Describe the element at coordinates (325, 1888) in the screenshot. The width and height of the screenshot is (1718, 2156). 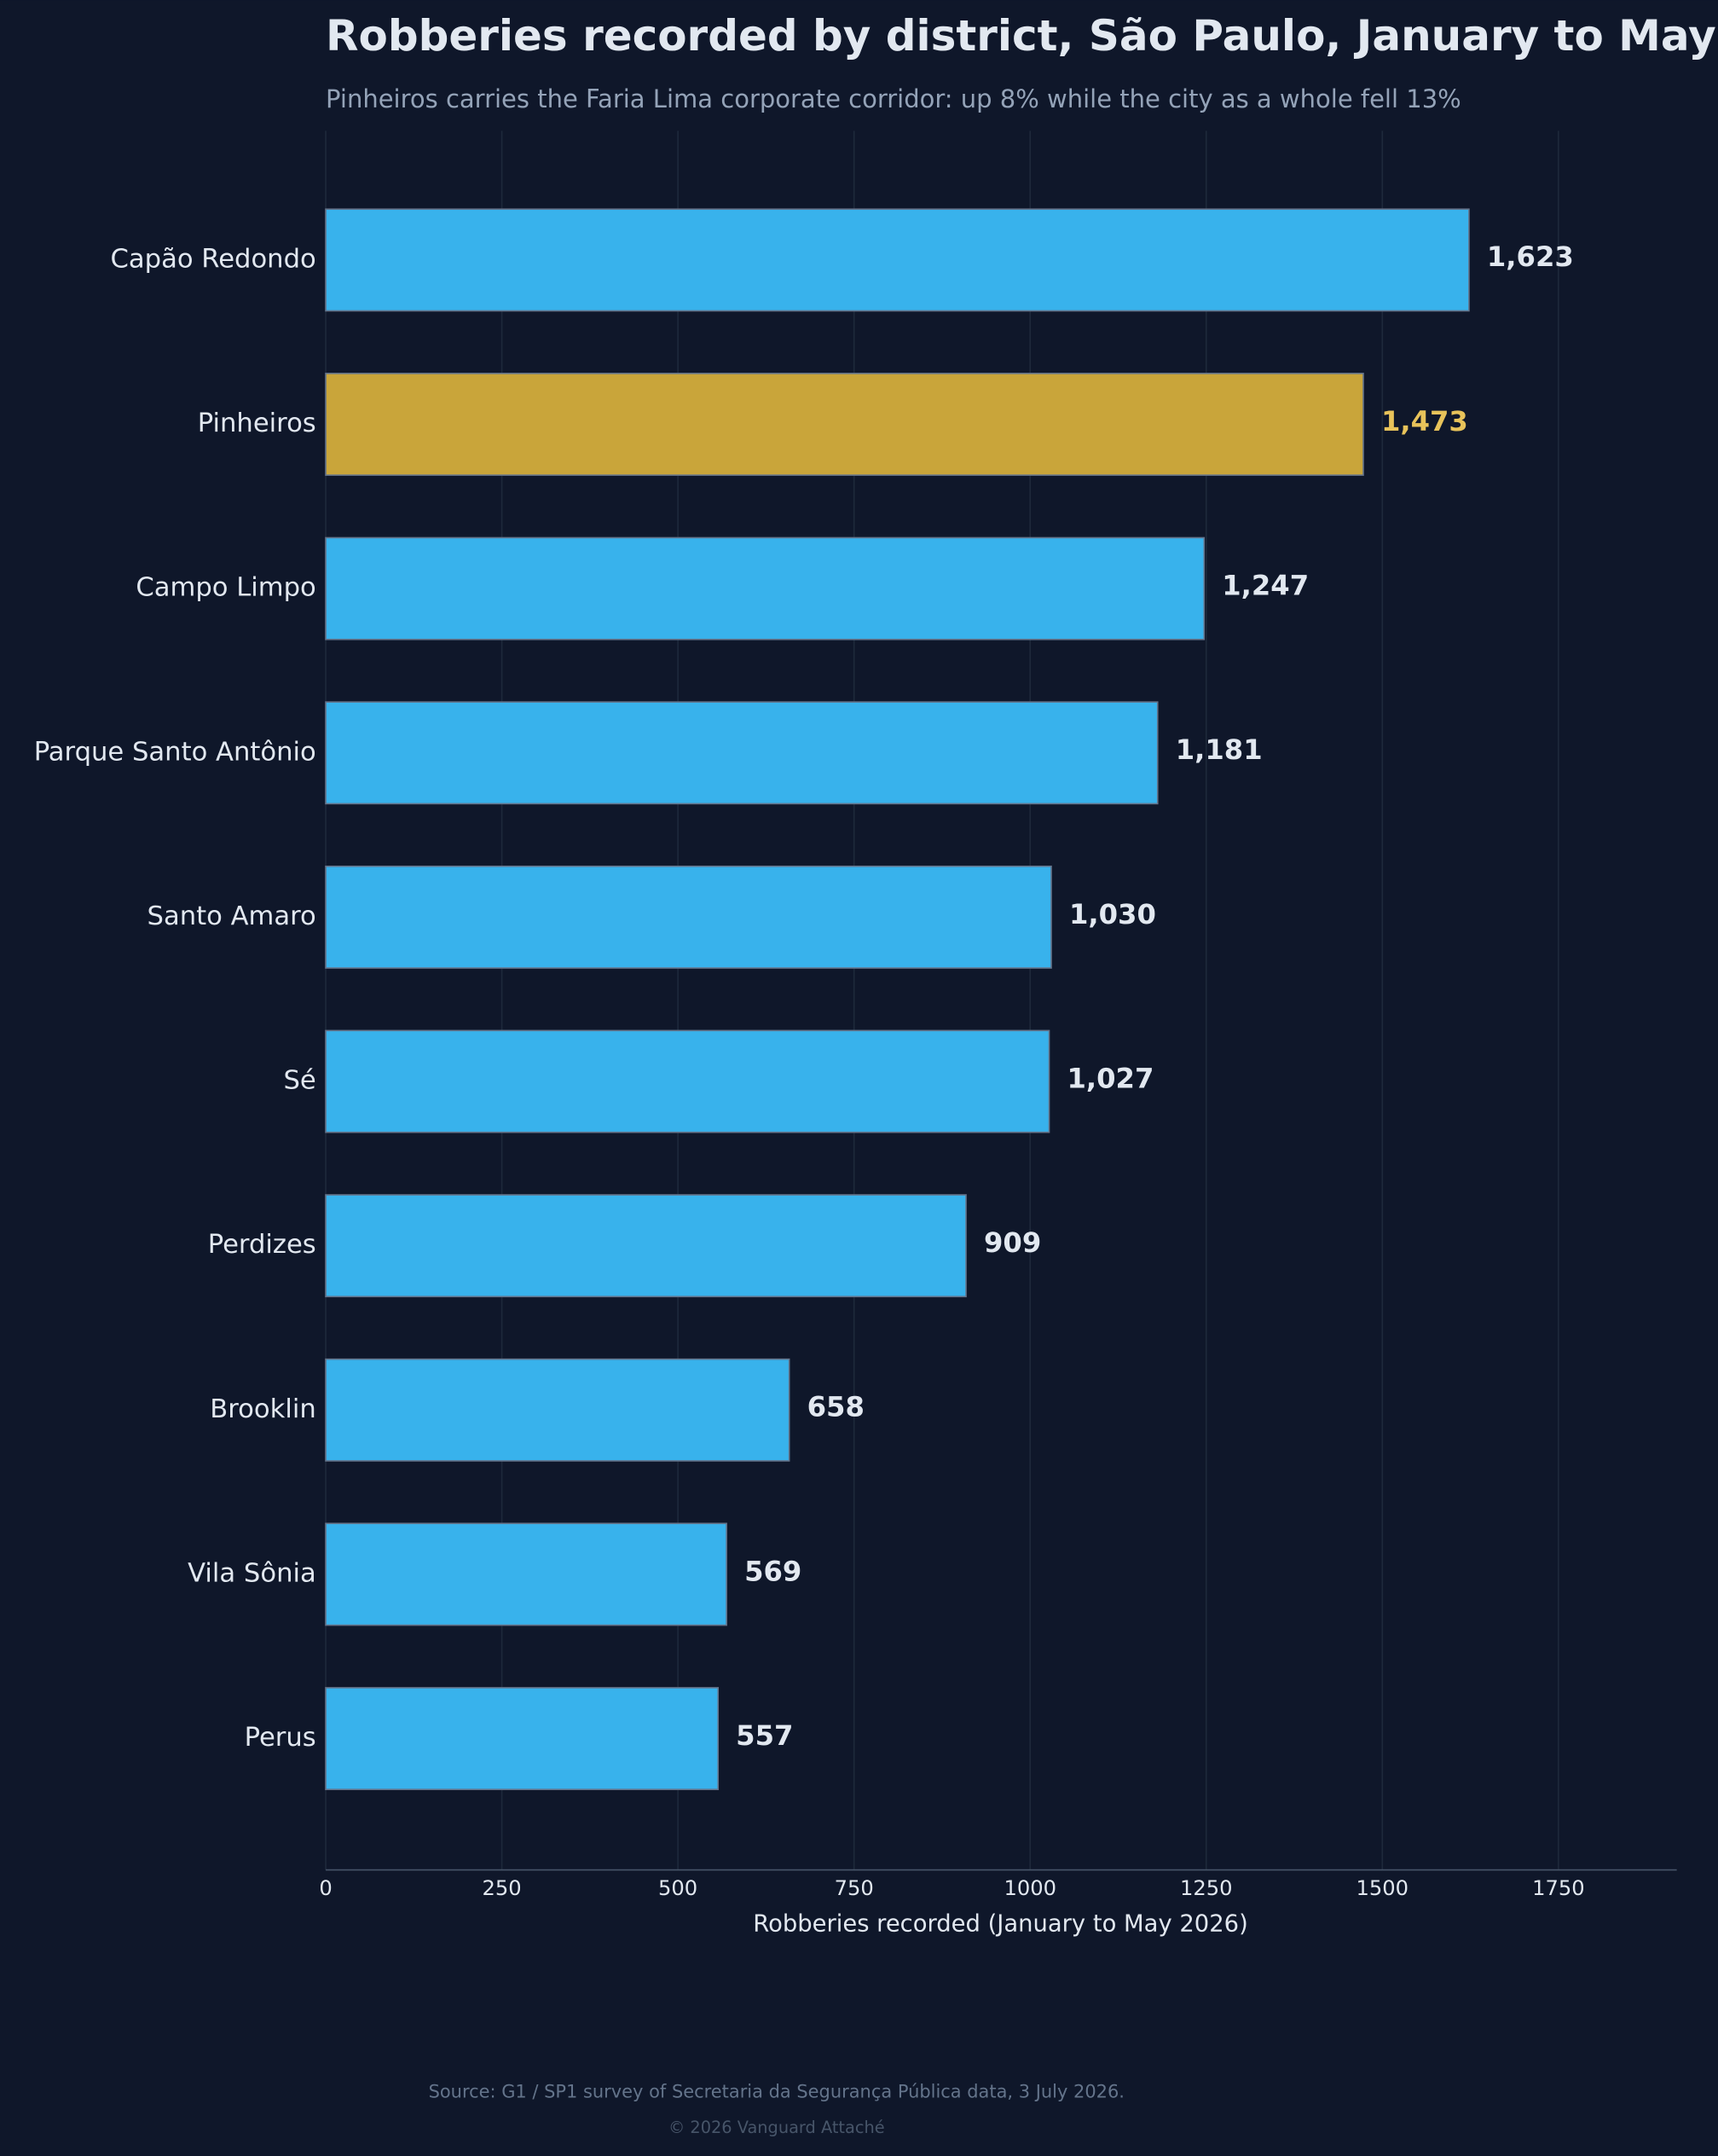
I see `x-tick-label: 0` at that location.